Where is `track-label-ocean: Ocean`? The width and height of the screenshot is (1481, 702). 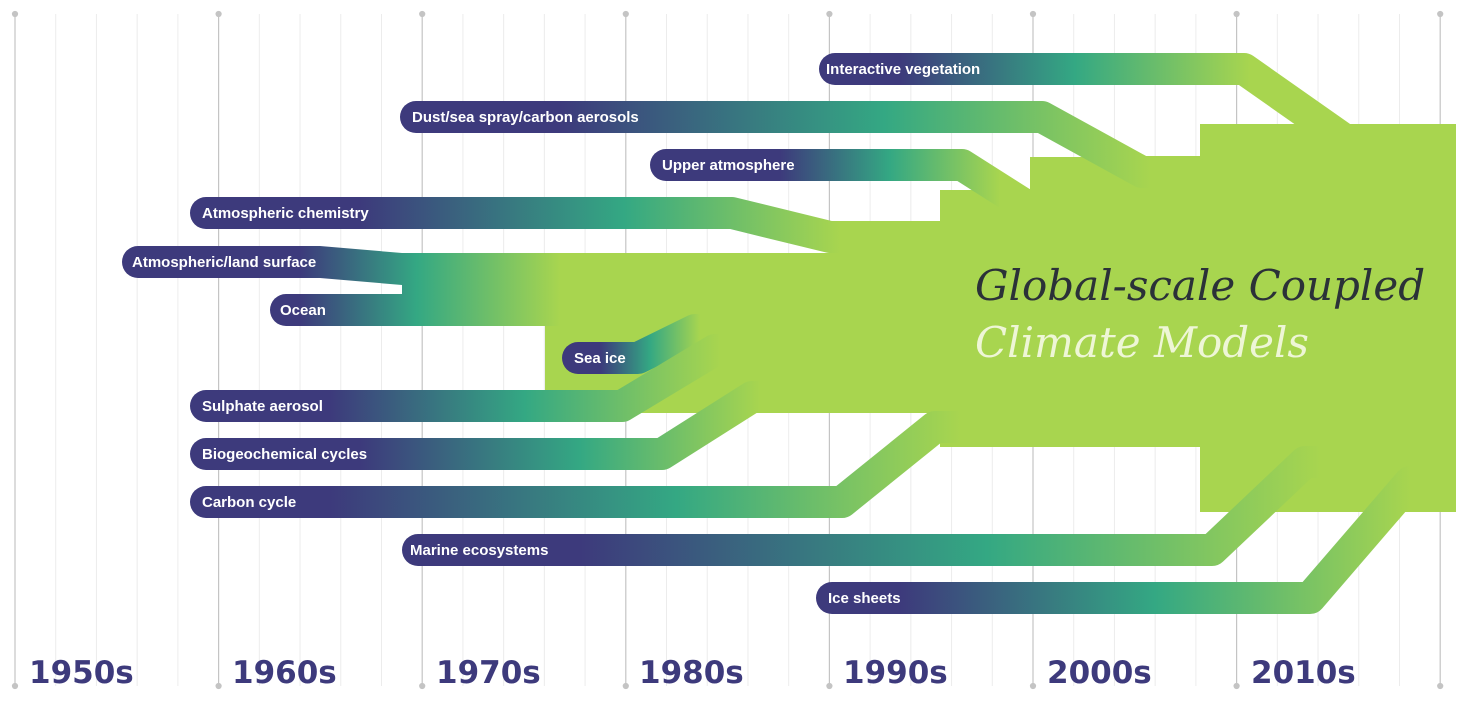 track-label-ocean: Ocean is located at coordinates (303, 310).